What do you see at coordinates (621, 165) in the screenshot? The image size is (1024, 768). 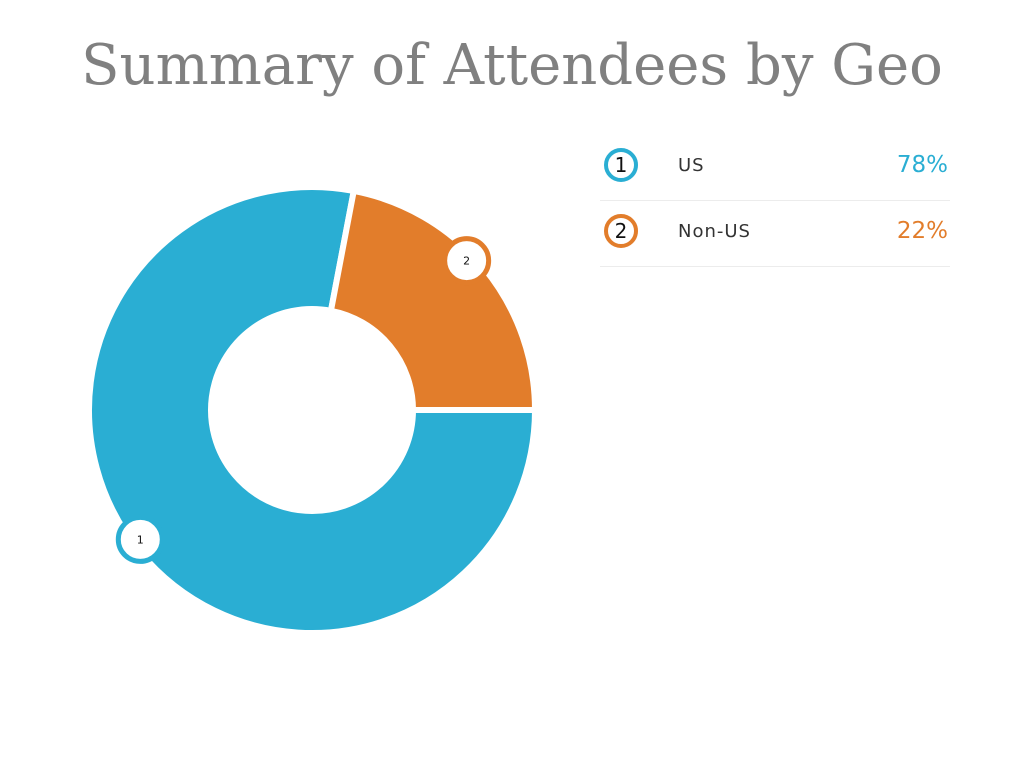 I see `legend-marker-1: 1` at bounding box center [621, 165].